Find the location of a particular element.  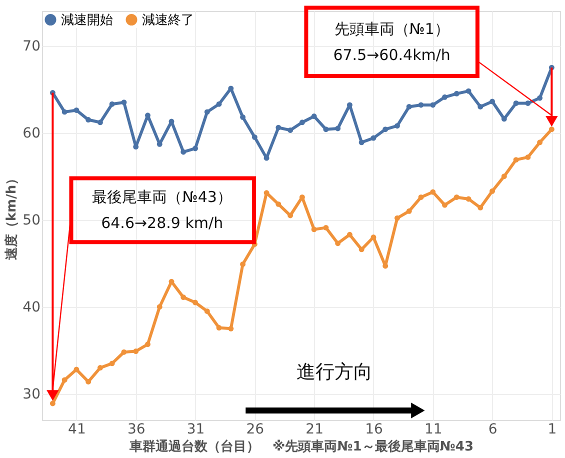

x-tick-label: 26 is located at coordinates (255, 430).